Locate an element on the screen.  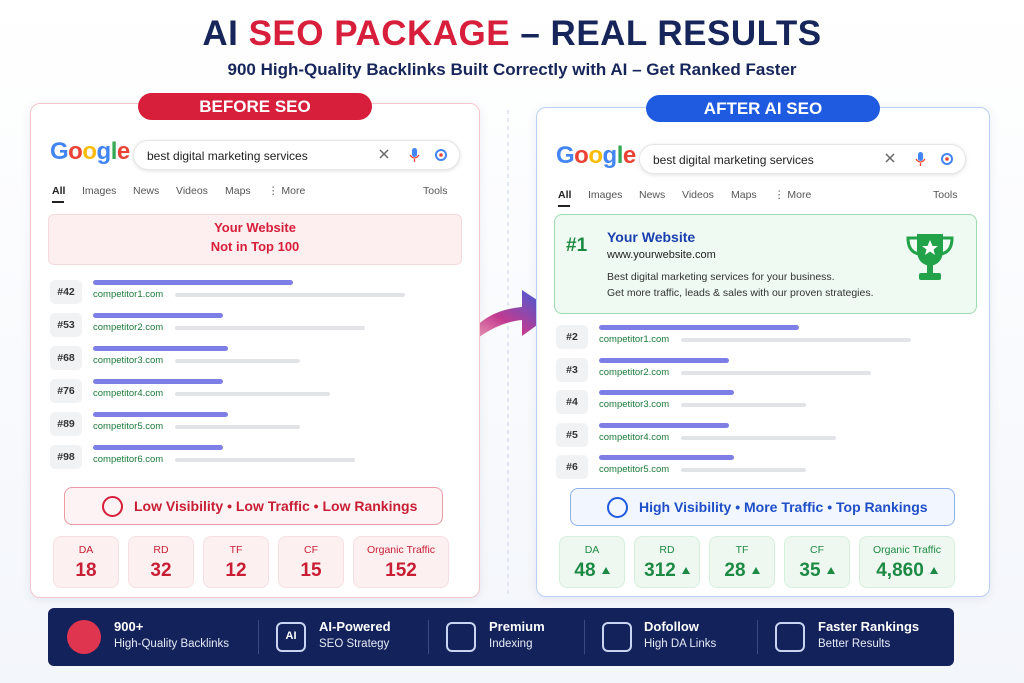
metric-label: TF is located at coordinates (742, 550).